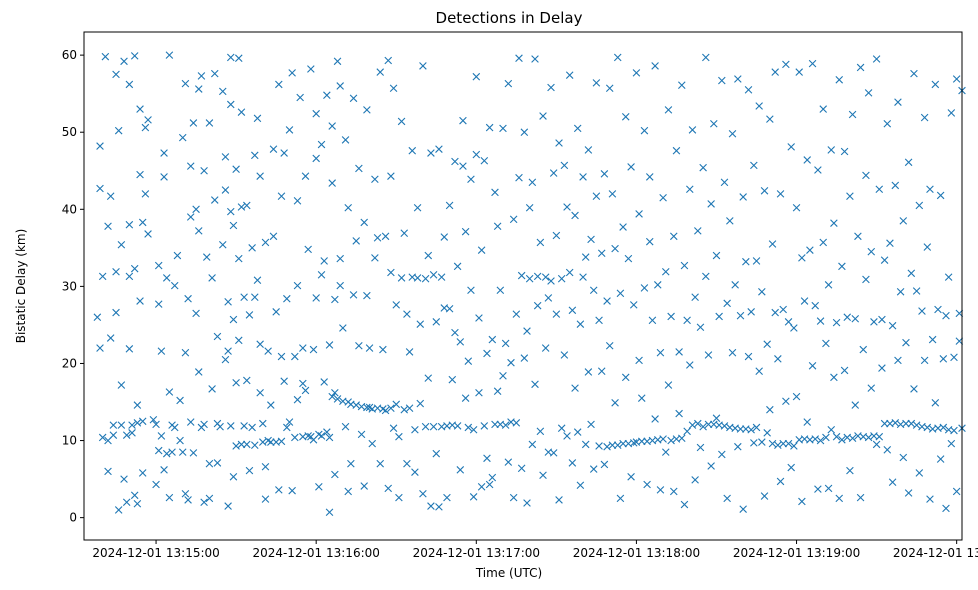 This screenshot has width=978, height=590. Describe the element at coordinates (508, 573) in the screenshot. I see `x-axis-label: Time (UTC)` at that location.